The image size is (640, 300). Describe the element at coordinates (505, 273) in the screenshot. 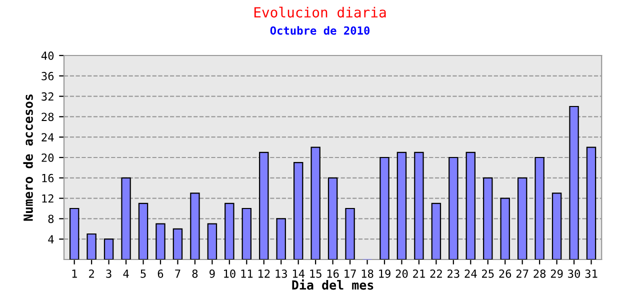

I see `x-tick-label: 26` at that location.